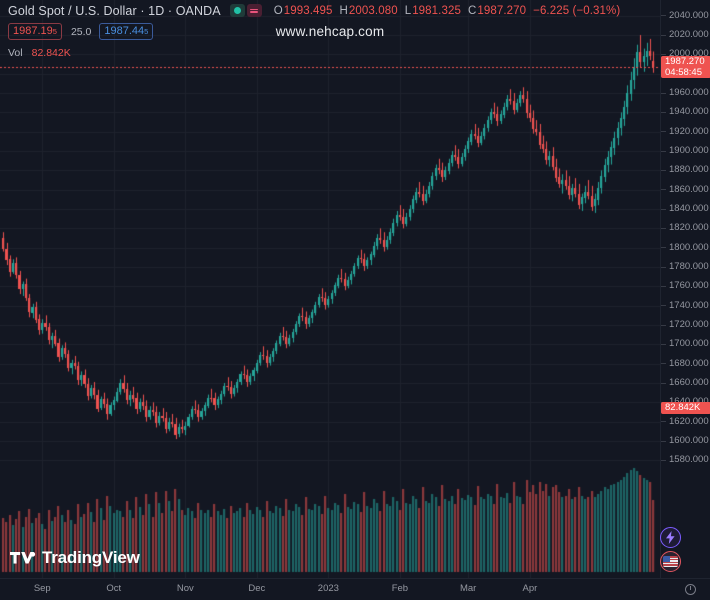  I want to click on close-value: 1987.270, so click(502, 10).